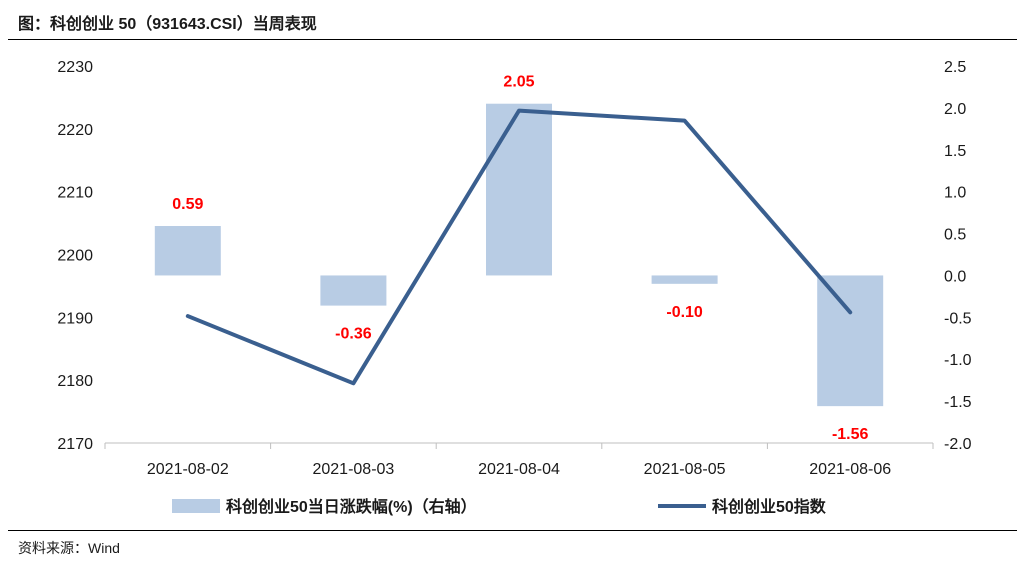  Describe the element at coordinates (955, 151) in the screenshot. I see `y-right-tick-label: 1.5` at that location.